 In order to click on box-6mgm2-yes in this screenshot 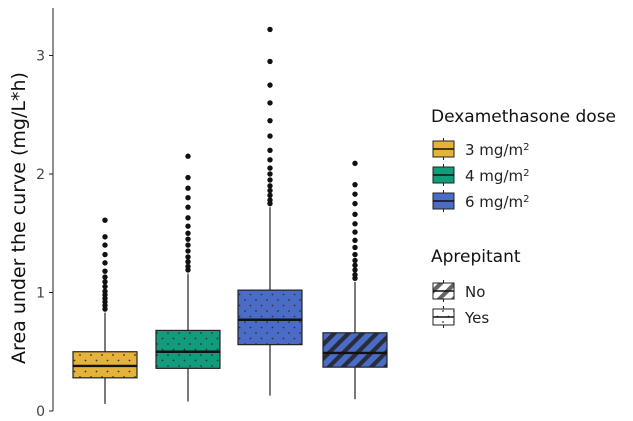, I will do `click(270, 211)`.